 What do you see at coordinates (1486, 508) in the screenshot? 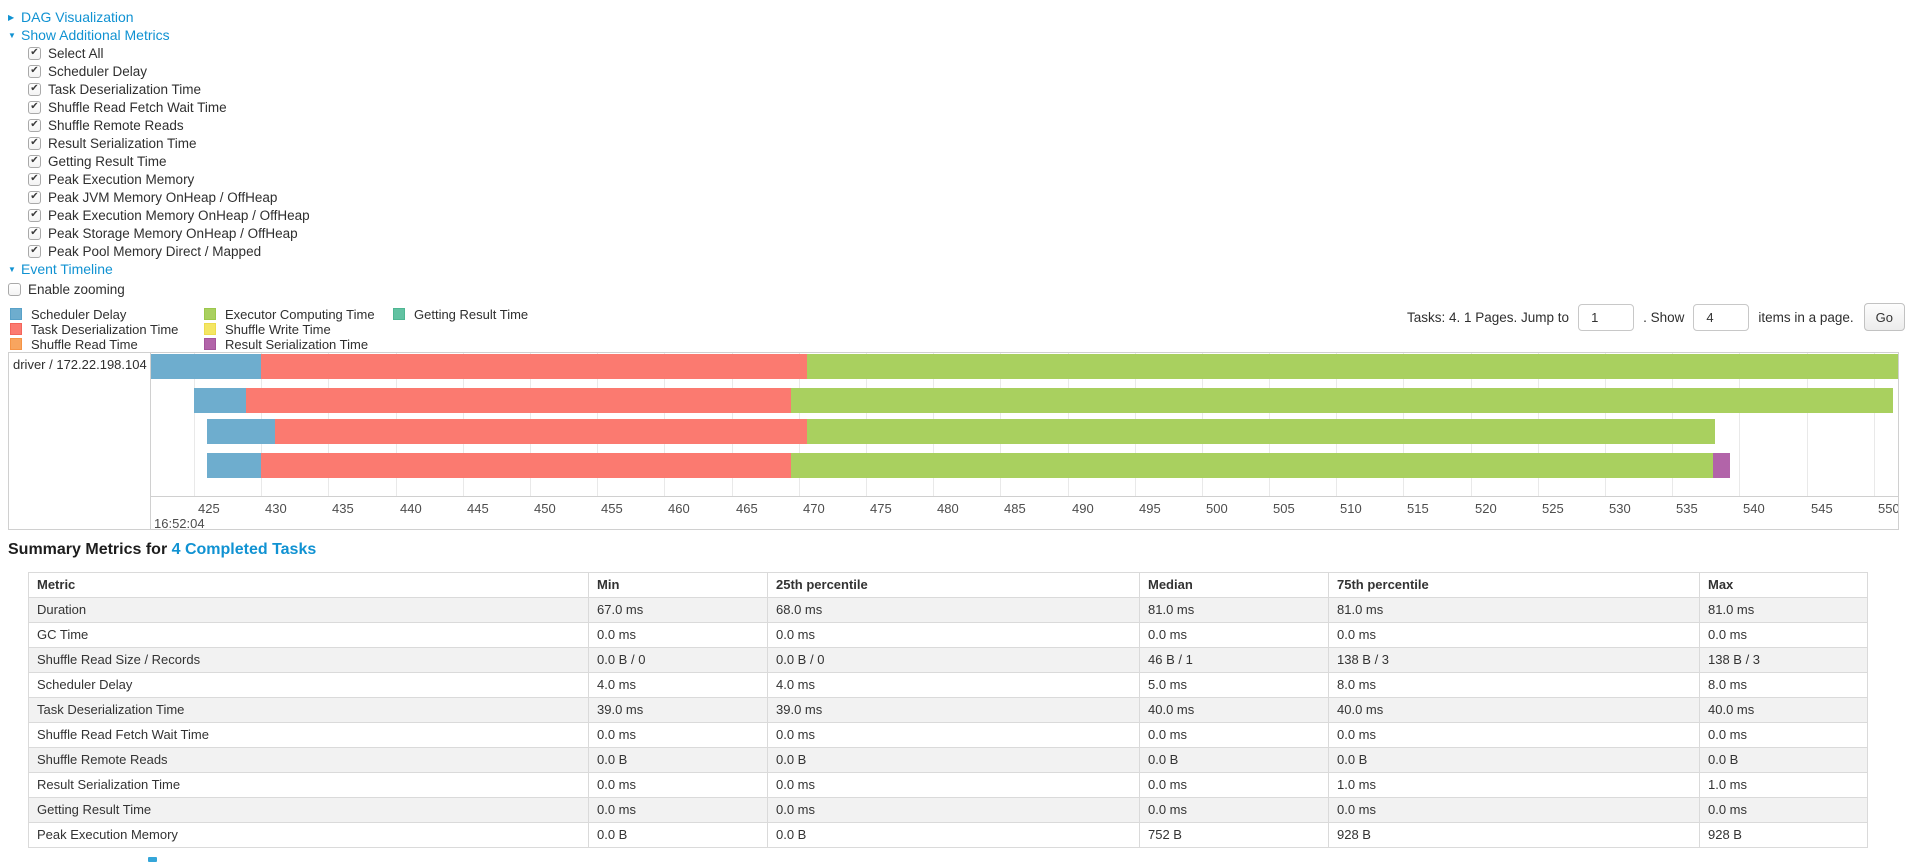
I see `axis-tick-label: 520` at bounding box center [1486, 508].